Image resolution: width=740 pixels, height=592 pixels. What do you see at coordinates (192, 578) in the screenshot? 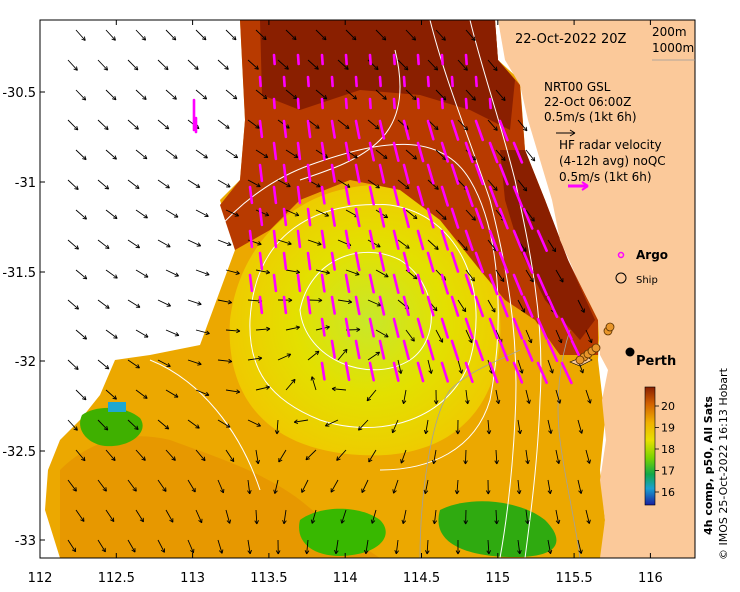
I see `x-tick-label: 113` at bounding box center [192, 578].